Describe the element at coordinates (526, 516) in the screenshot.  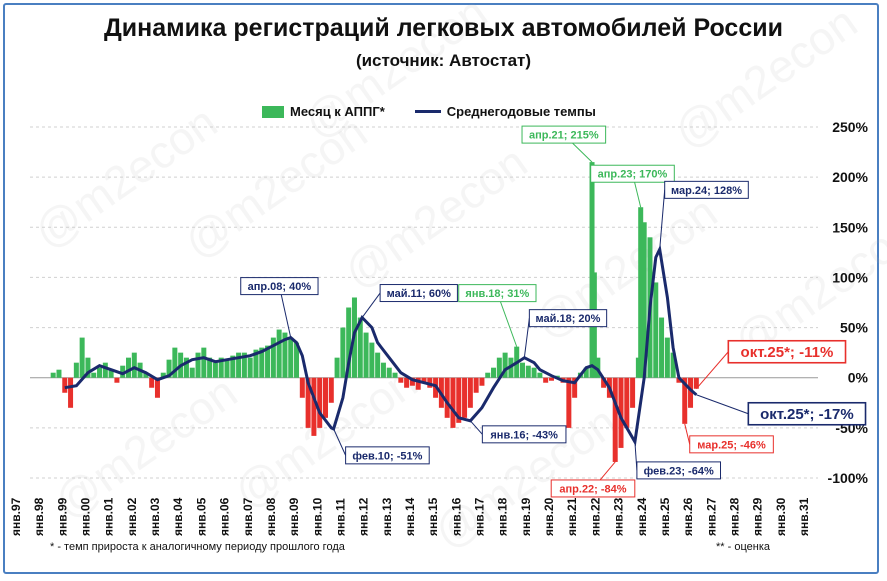
I see `x-tick-label: янв.19` at that location.